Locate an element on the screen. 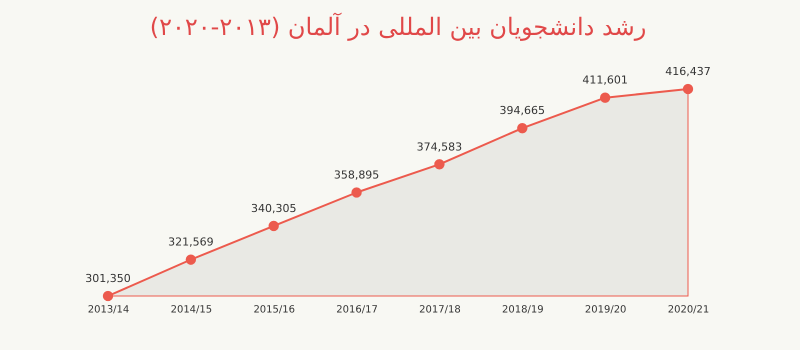 The width and height of the screenshot is (800, 350). x-tick-label: 2015/16 is located at coordinates (274, 310).